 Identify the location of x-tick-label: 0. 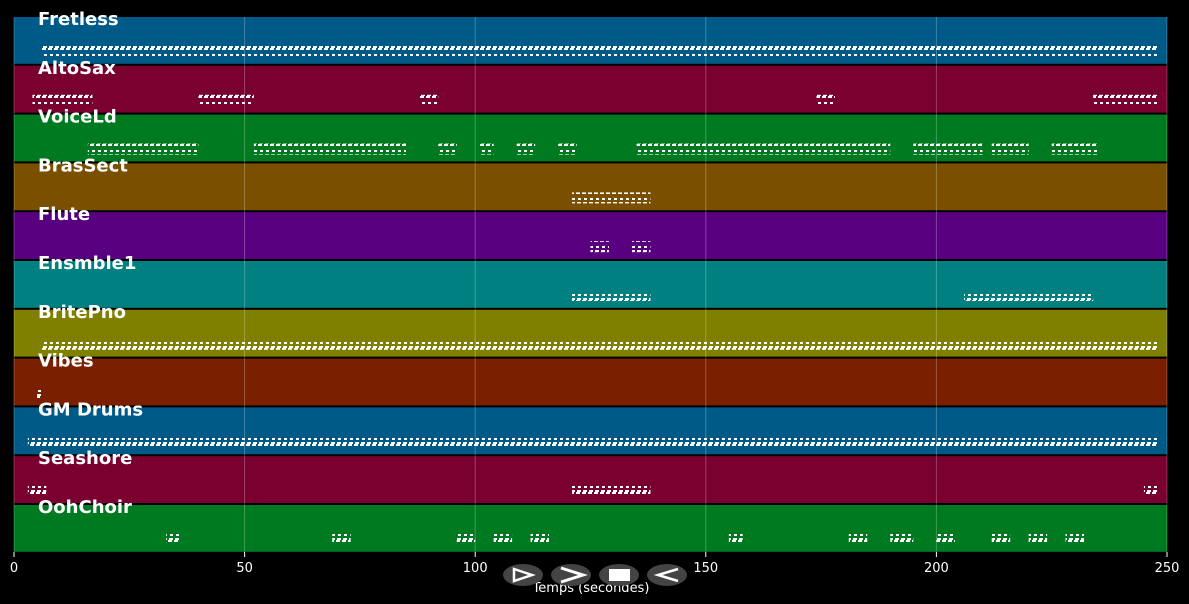
(14, 568).